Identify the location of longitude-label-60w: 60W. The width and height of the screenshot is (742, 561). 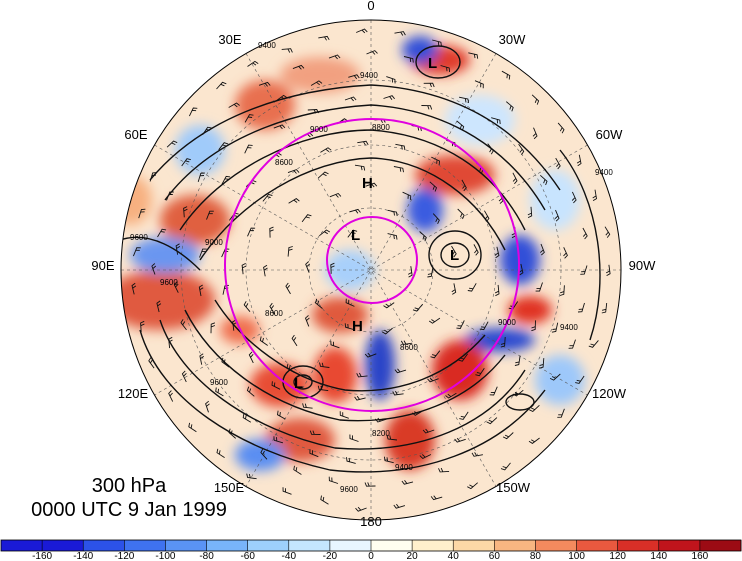
(609, 134).